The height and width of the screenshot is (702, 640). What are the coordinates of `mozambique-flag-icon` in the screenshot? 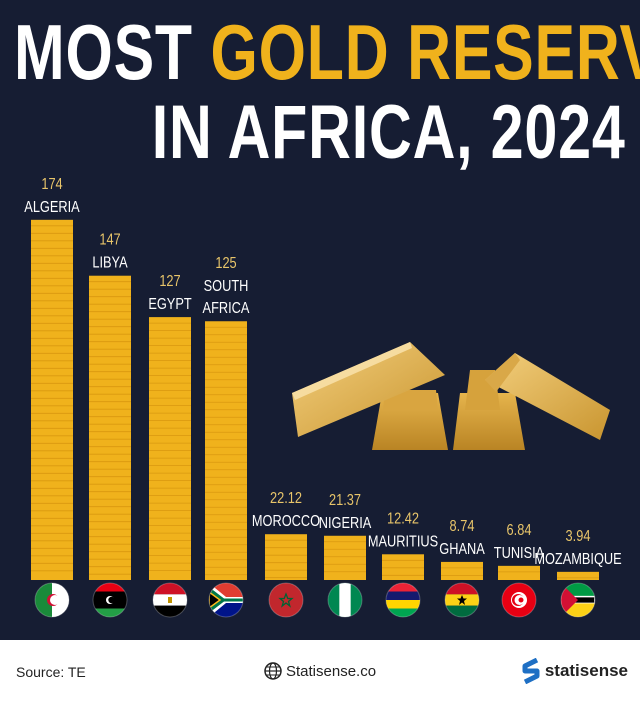 It's located at (578, 600).